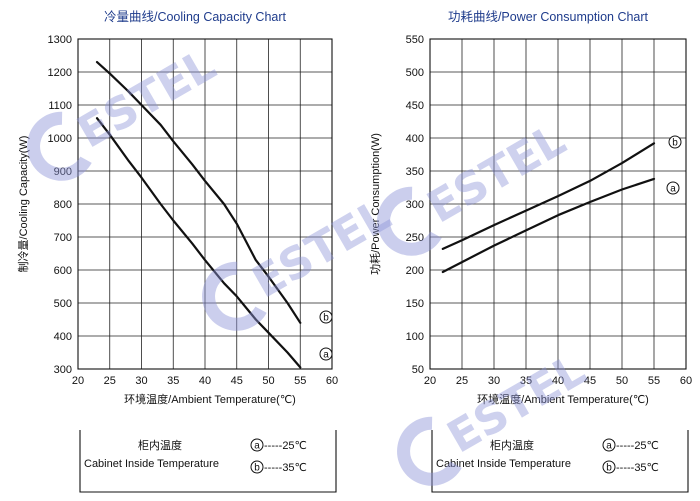 The image size is (700, 501). I want to click on y-tick-label: 100, so click(415, 337).